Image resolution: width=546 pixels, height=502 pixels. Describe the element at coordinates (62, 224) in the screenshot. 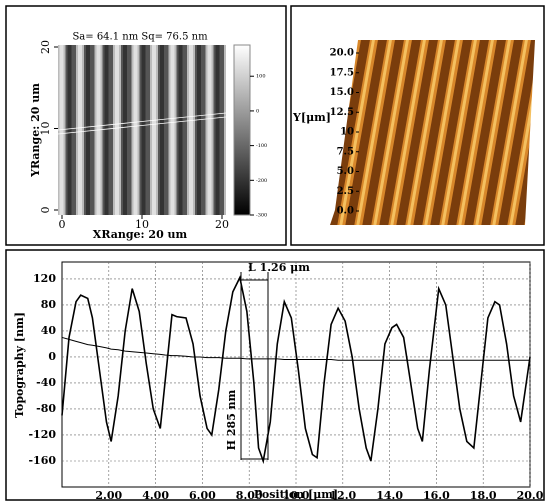

I see `x-tick-label: 0` at that location.